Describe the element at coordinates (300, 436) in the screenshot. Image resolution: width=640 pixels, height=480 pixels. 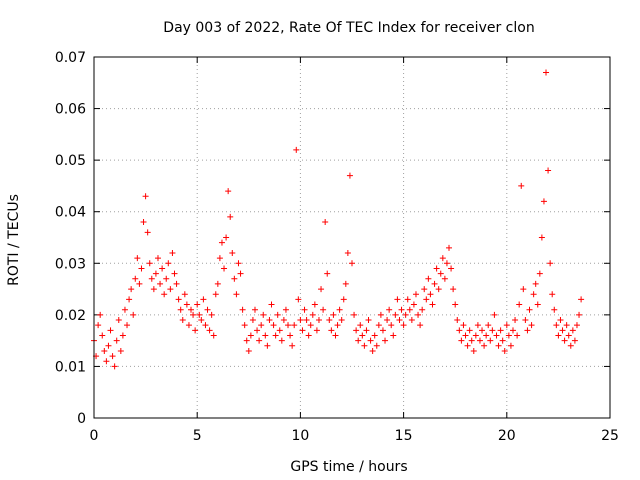
I see `x-tick-label: 10` at that location.